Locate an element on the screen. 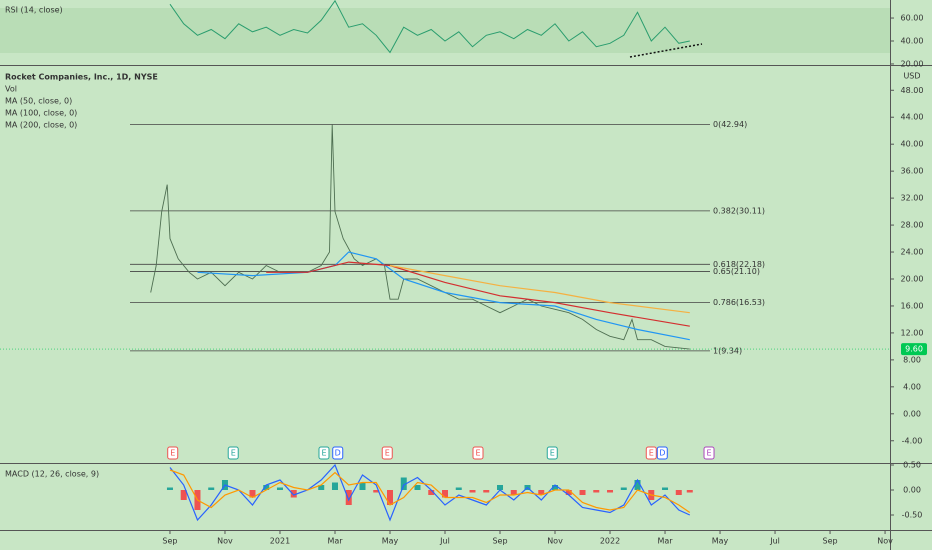  y-tick-label: -0.50 is located at coordinates (912, 515).